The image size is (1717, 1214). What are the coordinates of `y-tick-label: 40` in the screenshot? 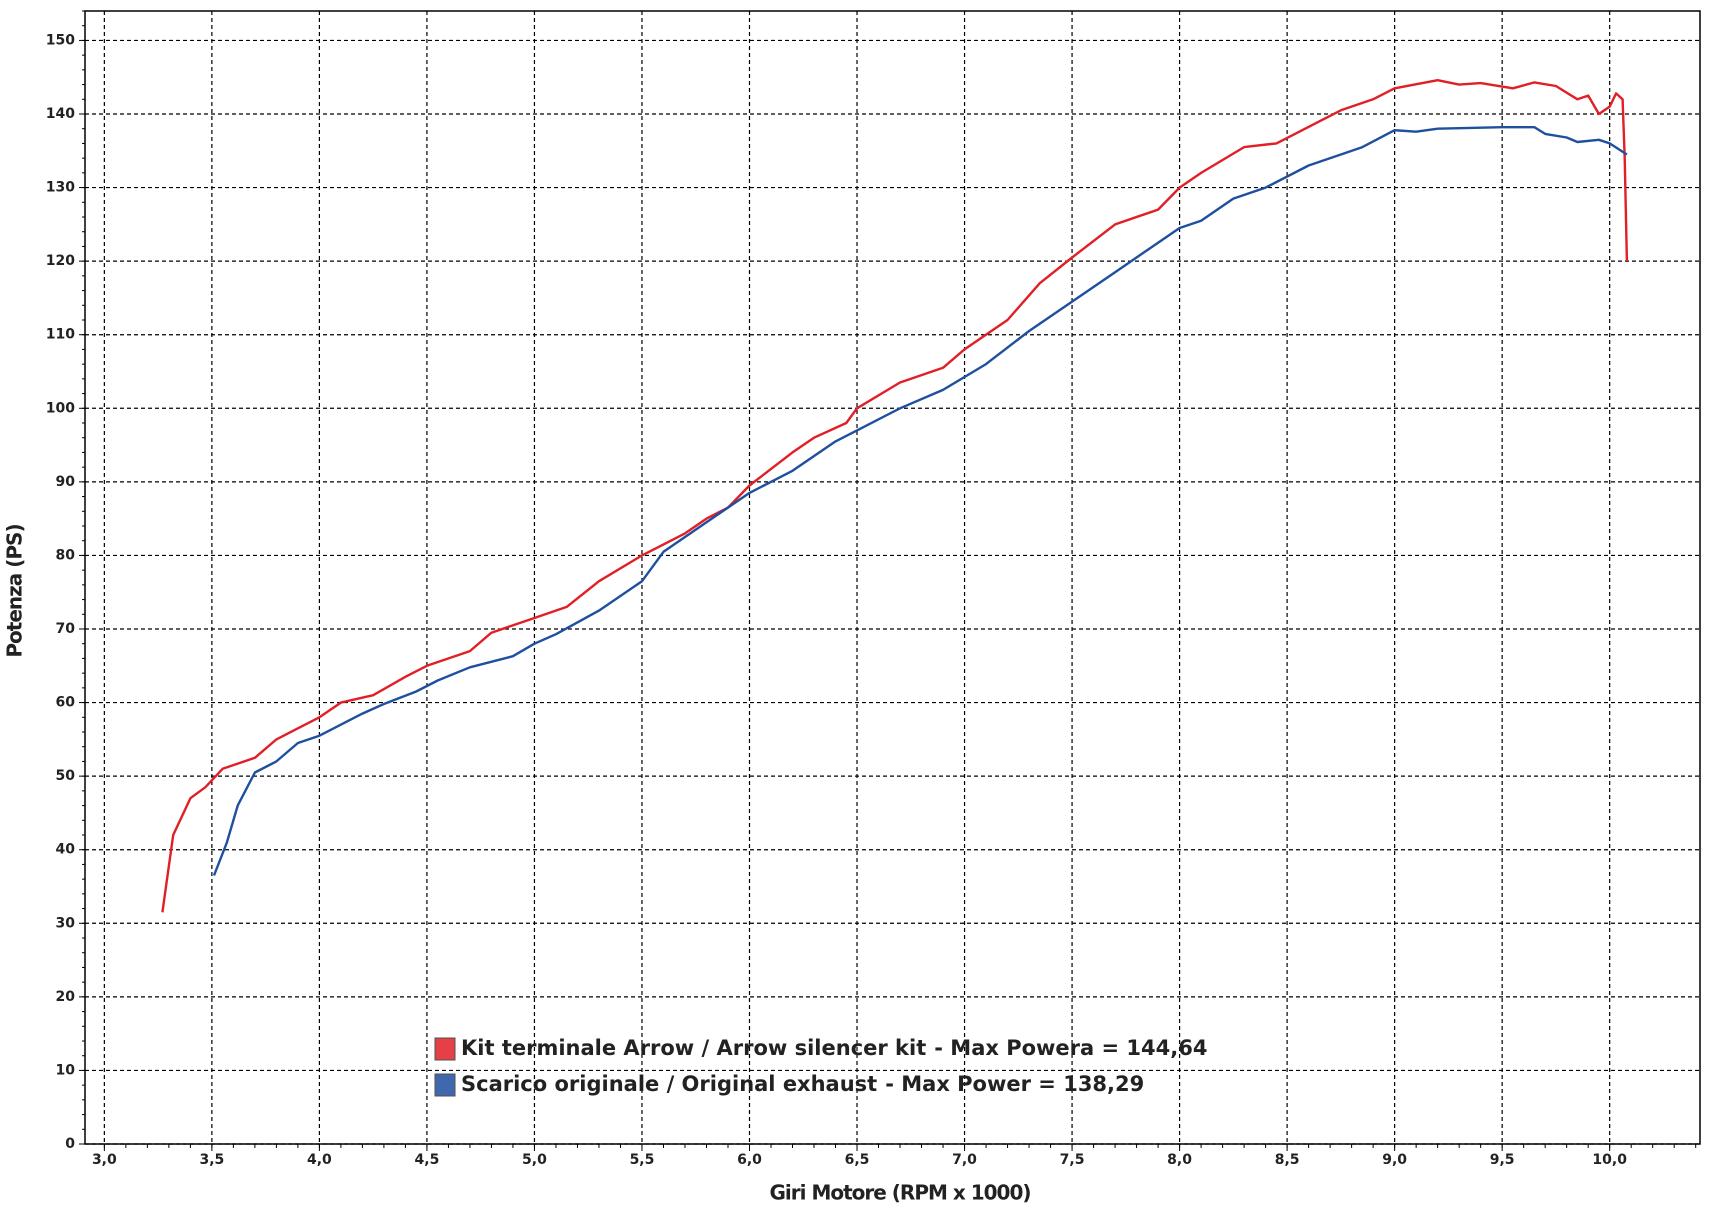 It's located at (66, 850).